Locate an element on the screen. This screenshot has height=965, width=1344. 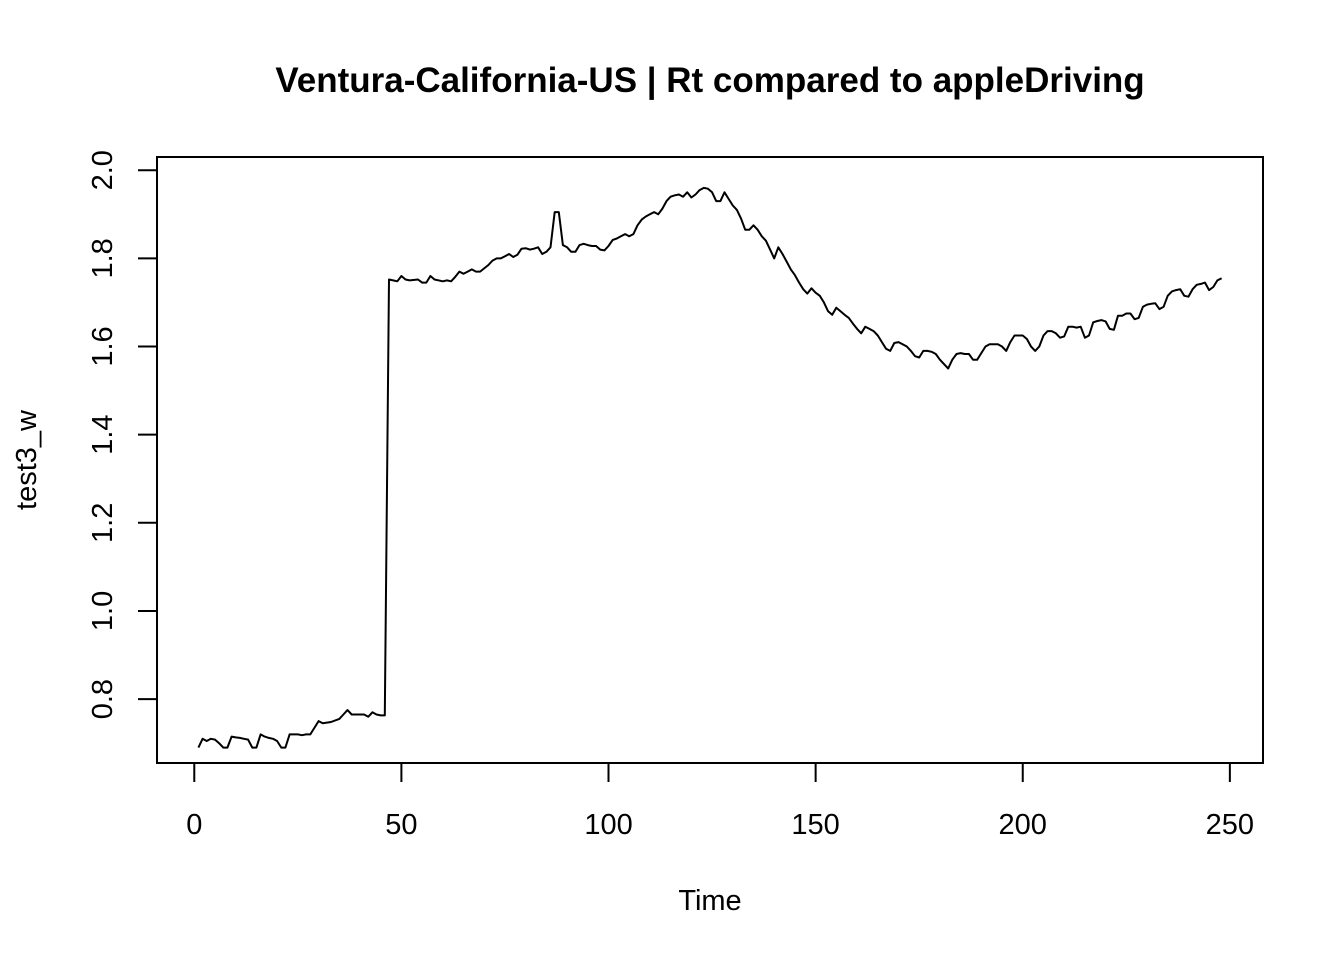
y-tick-label: 2.0 is located at coordinates (103, 170).